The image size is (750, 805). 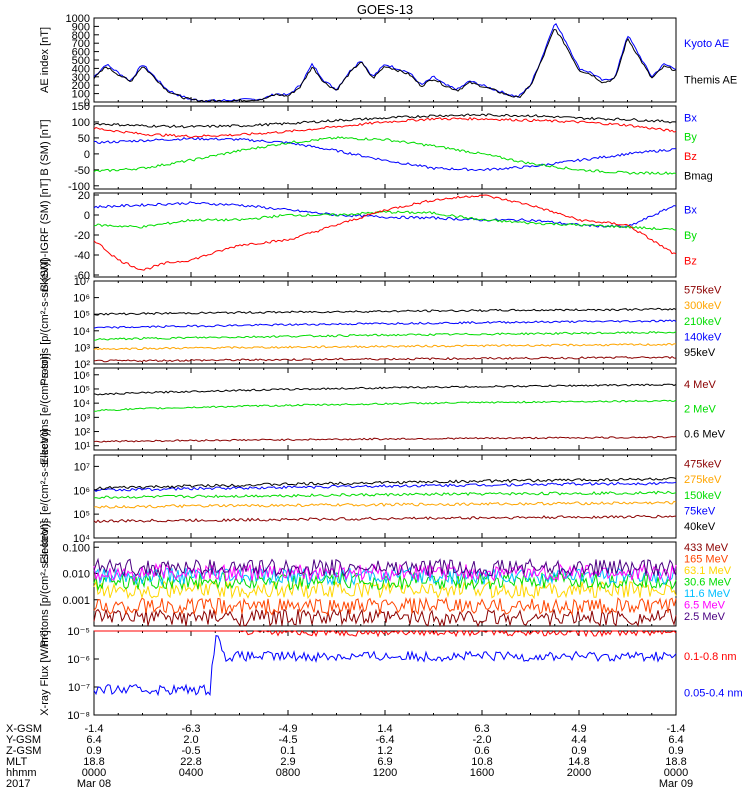 I want to click on legend-item: 2 MeV, so click(x=700, y=410).